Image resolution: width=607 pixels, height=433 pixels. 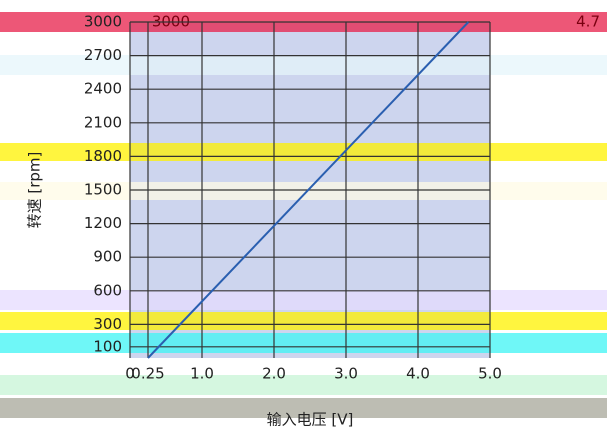 I want to click on x-tick-label: 2.0, so click(x=274, y=374).